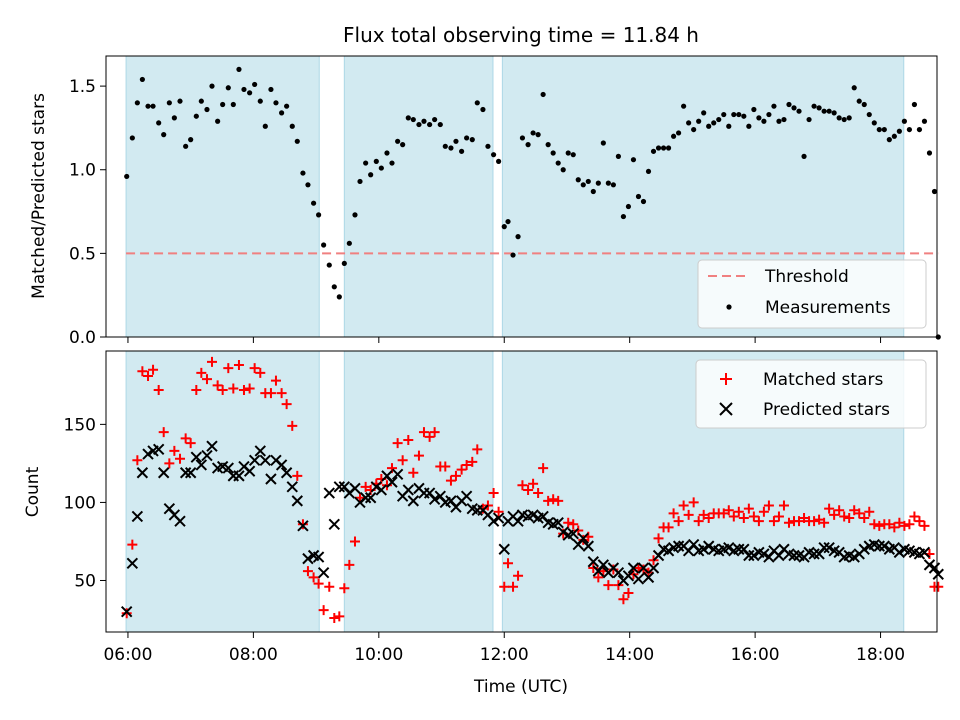  Describe the element at coordinates (378, 655) in the screenshot. I see `x-tick-label: 10:00` at that location.